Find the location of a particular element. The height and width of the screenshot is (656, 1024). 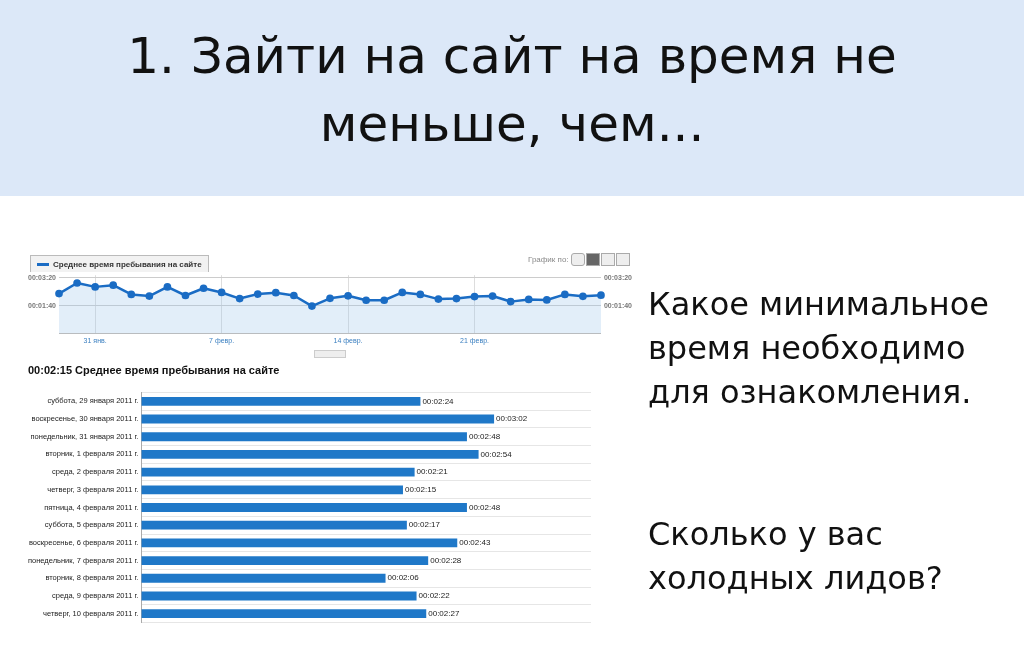

data-label: 00:02:21 is located at coordinates (432, 472).